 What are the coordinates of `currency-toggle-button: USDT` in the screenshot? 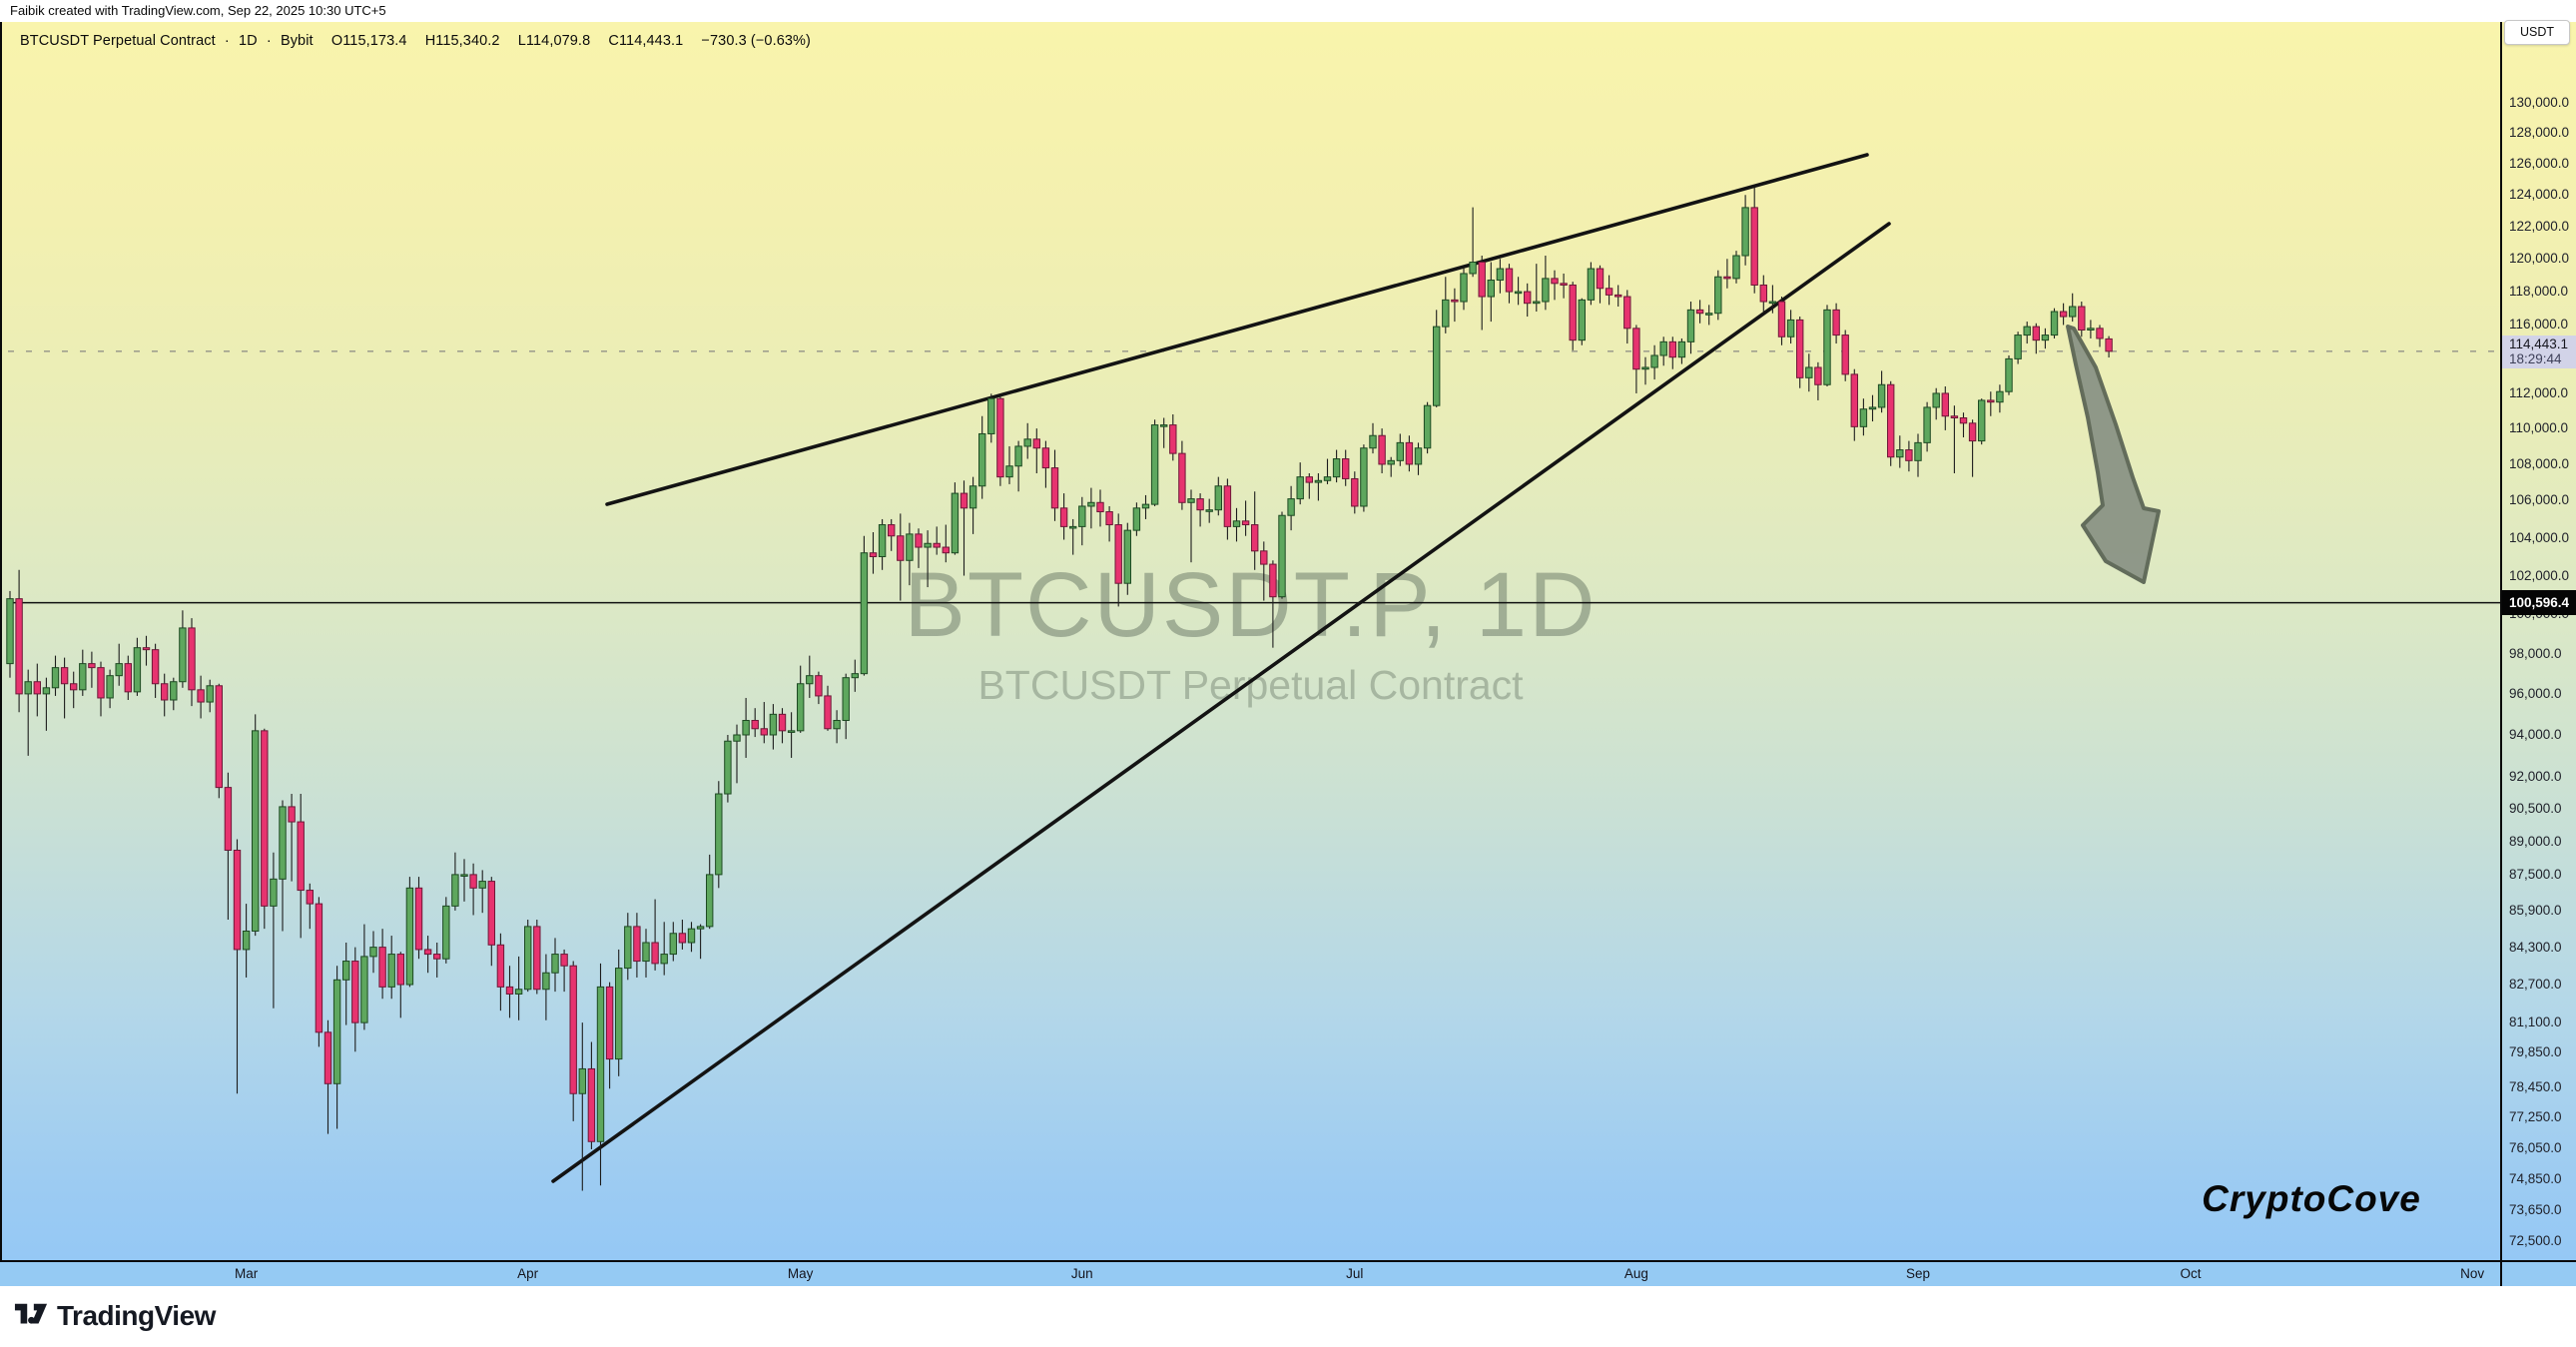 It's located at (2537, 32).